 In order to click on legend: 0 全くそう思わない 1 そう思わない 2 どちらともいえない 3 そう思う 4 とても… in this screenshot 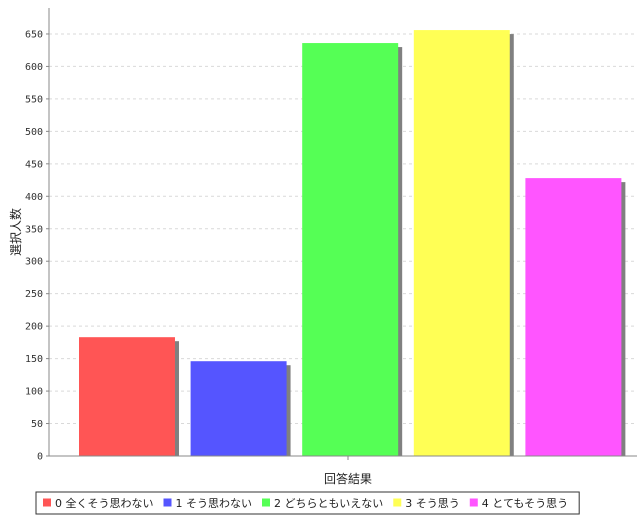, I will do `click(307, 503)`.